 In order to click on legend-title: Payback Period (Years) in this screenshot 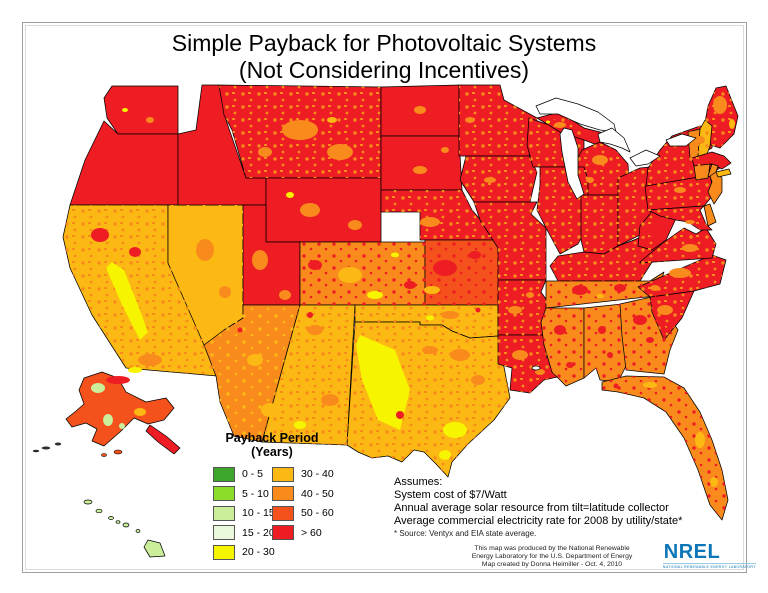, I will do `click(272, 445)`.